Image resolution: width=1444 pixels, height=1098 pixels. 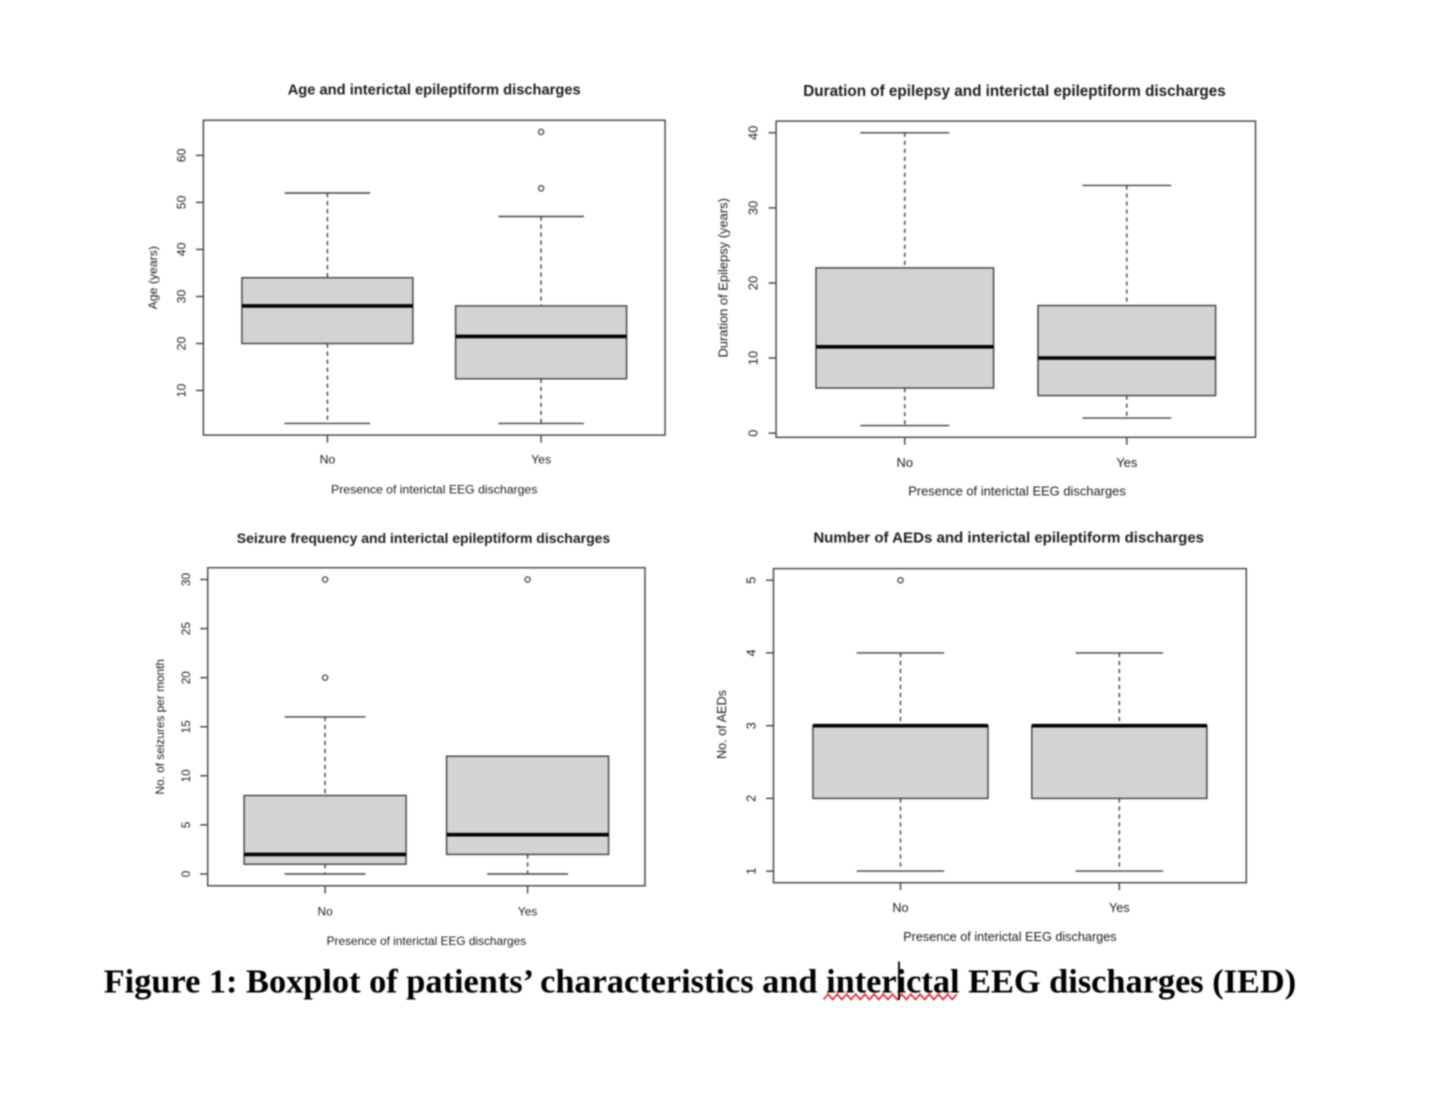 What do you see at coordinates (182, 202) in the screenshot?
I see `svg-text: 50` at bounding box center [182, 202].